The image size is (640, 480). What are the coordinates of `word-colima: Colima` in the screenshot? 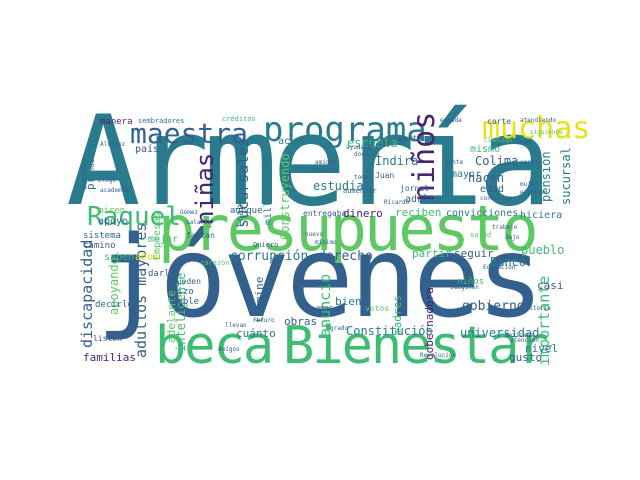 It's located at (497, 161).